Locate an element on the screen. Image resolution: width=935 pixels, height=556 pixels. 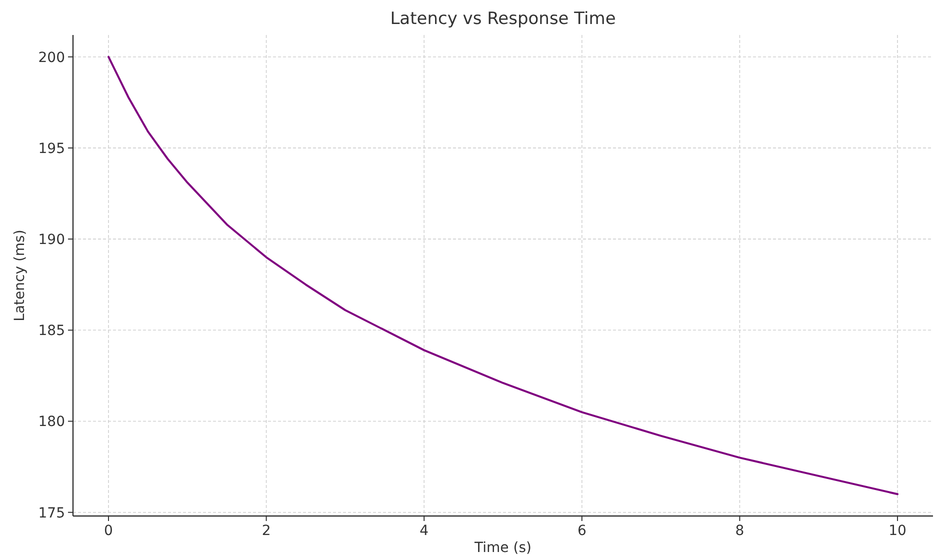
x-tick-label: 2 is located at coordinates (266, 531).